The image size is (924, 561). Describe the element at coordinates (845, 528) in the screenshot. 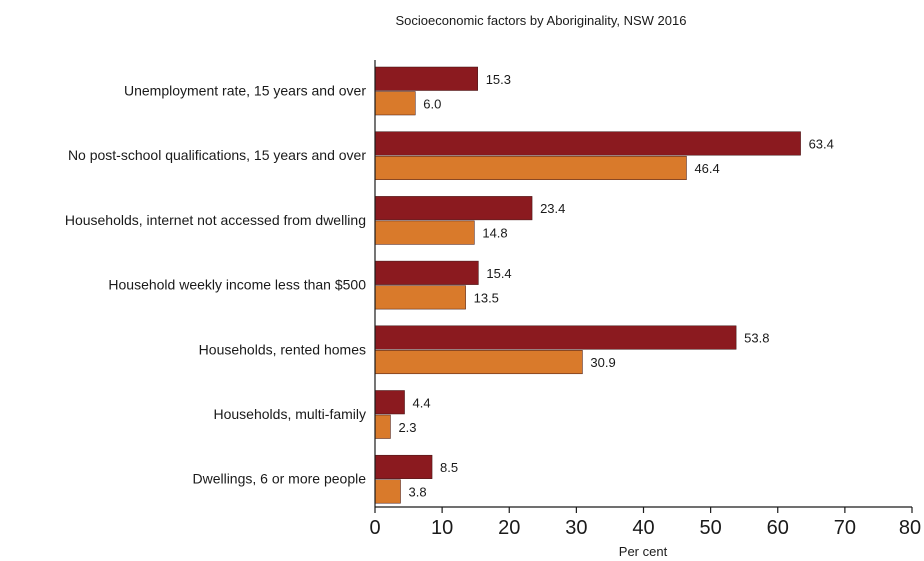

I see `x-tick-label: 70` at that location.